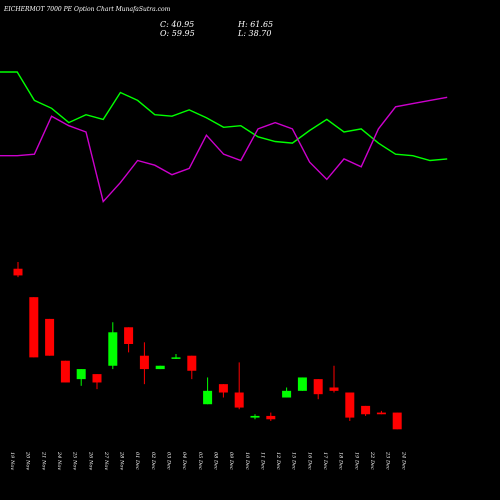 This screenshot has height=500, width=500. Describe the element at coordinates (177, 24) in the screenshot. I see `close-value: C: 40.95` at that location.